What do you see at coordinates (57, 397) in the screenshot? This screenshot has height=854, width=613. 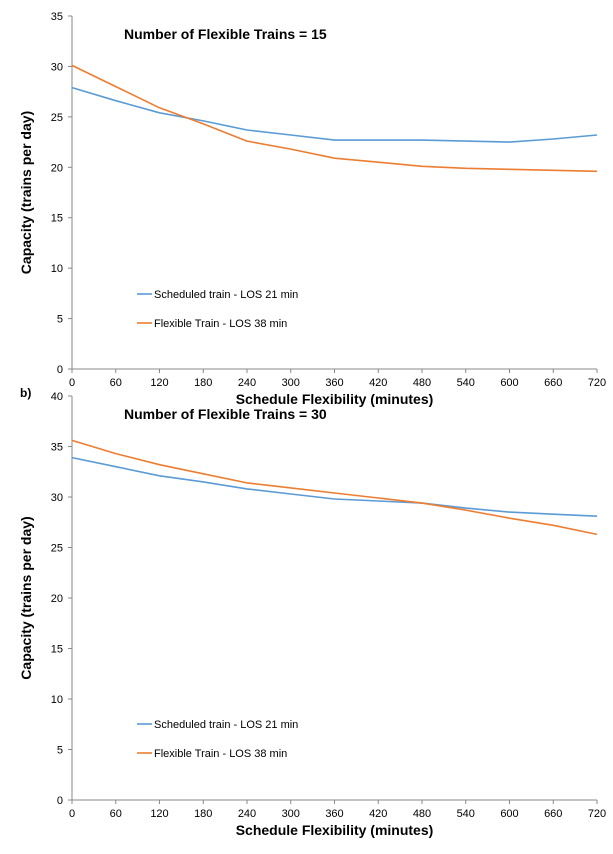 I see `y-tick-label: 40` at bounding box center [57, 397].